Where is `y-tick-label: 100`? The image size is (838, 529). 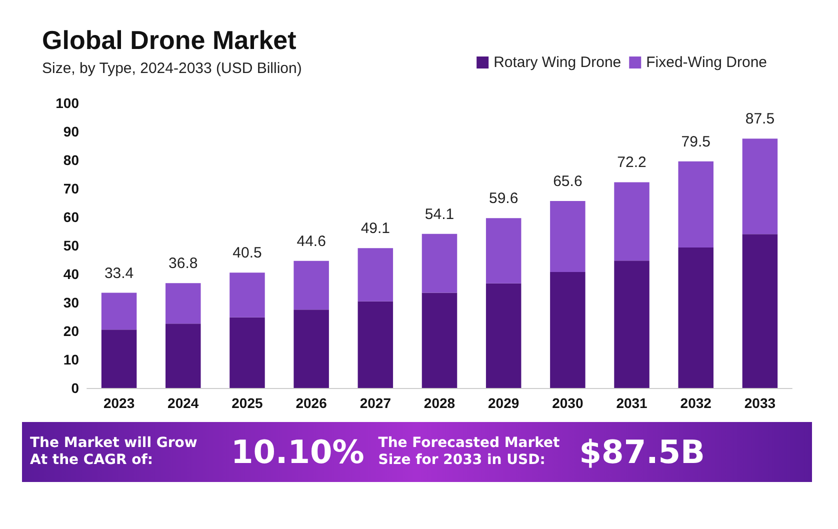 y-tick-label: 100 is located at coordinates (68, 103).